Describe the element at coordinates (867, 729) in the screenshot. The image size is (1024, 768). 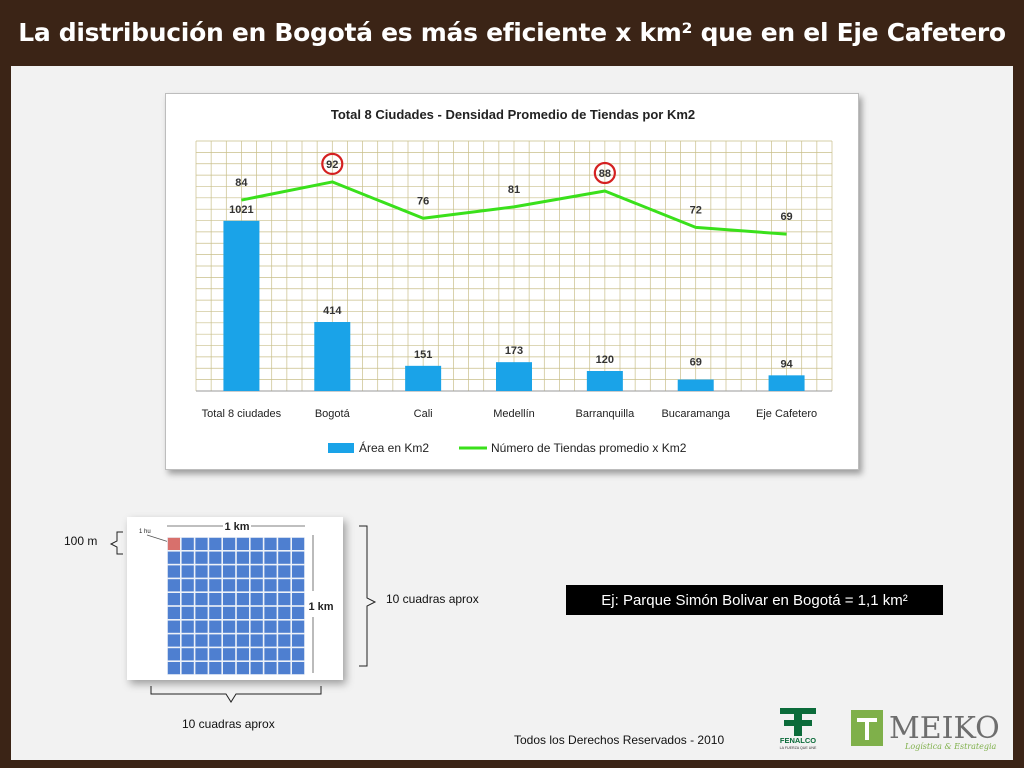
I see `meiko-mark-cut` at that location.